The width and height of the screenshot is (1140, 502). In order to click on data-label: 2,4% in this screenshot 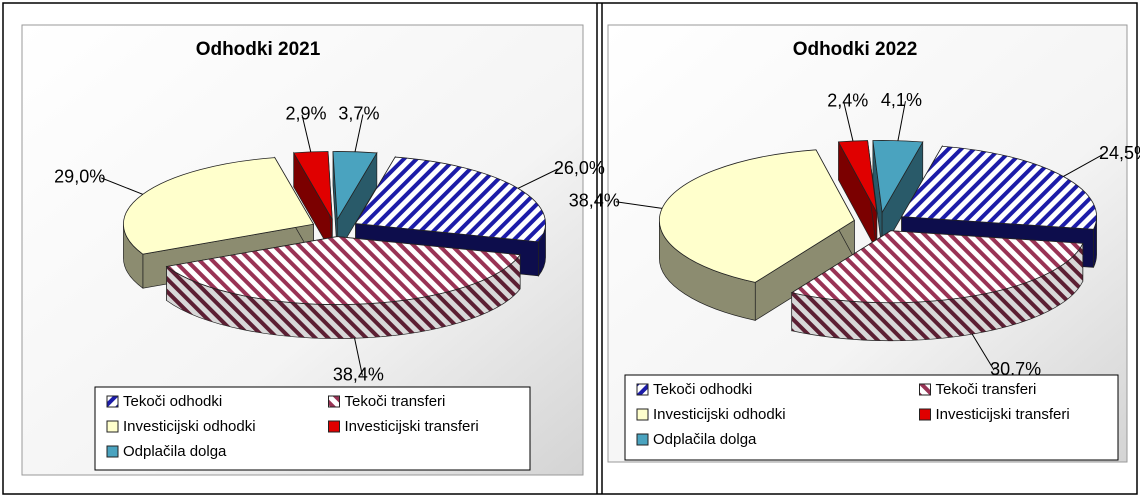, I will do `click(847, 100)`.